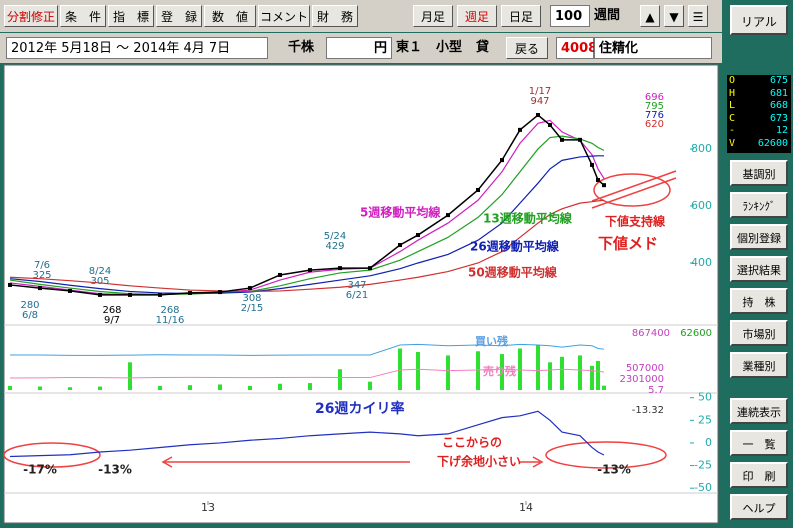  I want to click on annotation-price: 280, so click(29, 305).